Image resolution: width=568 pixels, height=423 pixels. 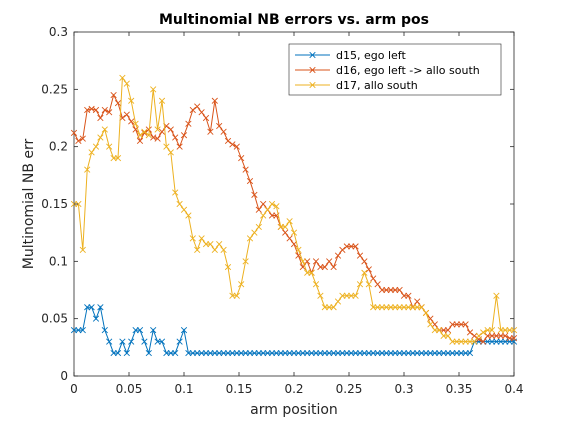 What do you see at coordinates (349, 389) in the screenshot?
I see `x-tick-label: 0.25` at bounding box center [349, 389].